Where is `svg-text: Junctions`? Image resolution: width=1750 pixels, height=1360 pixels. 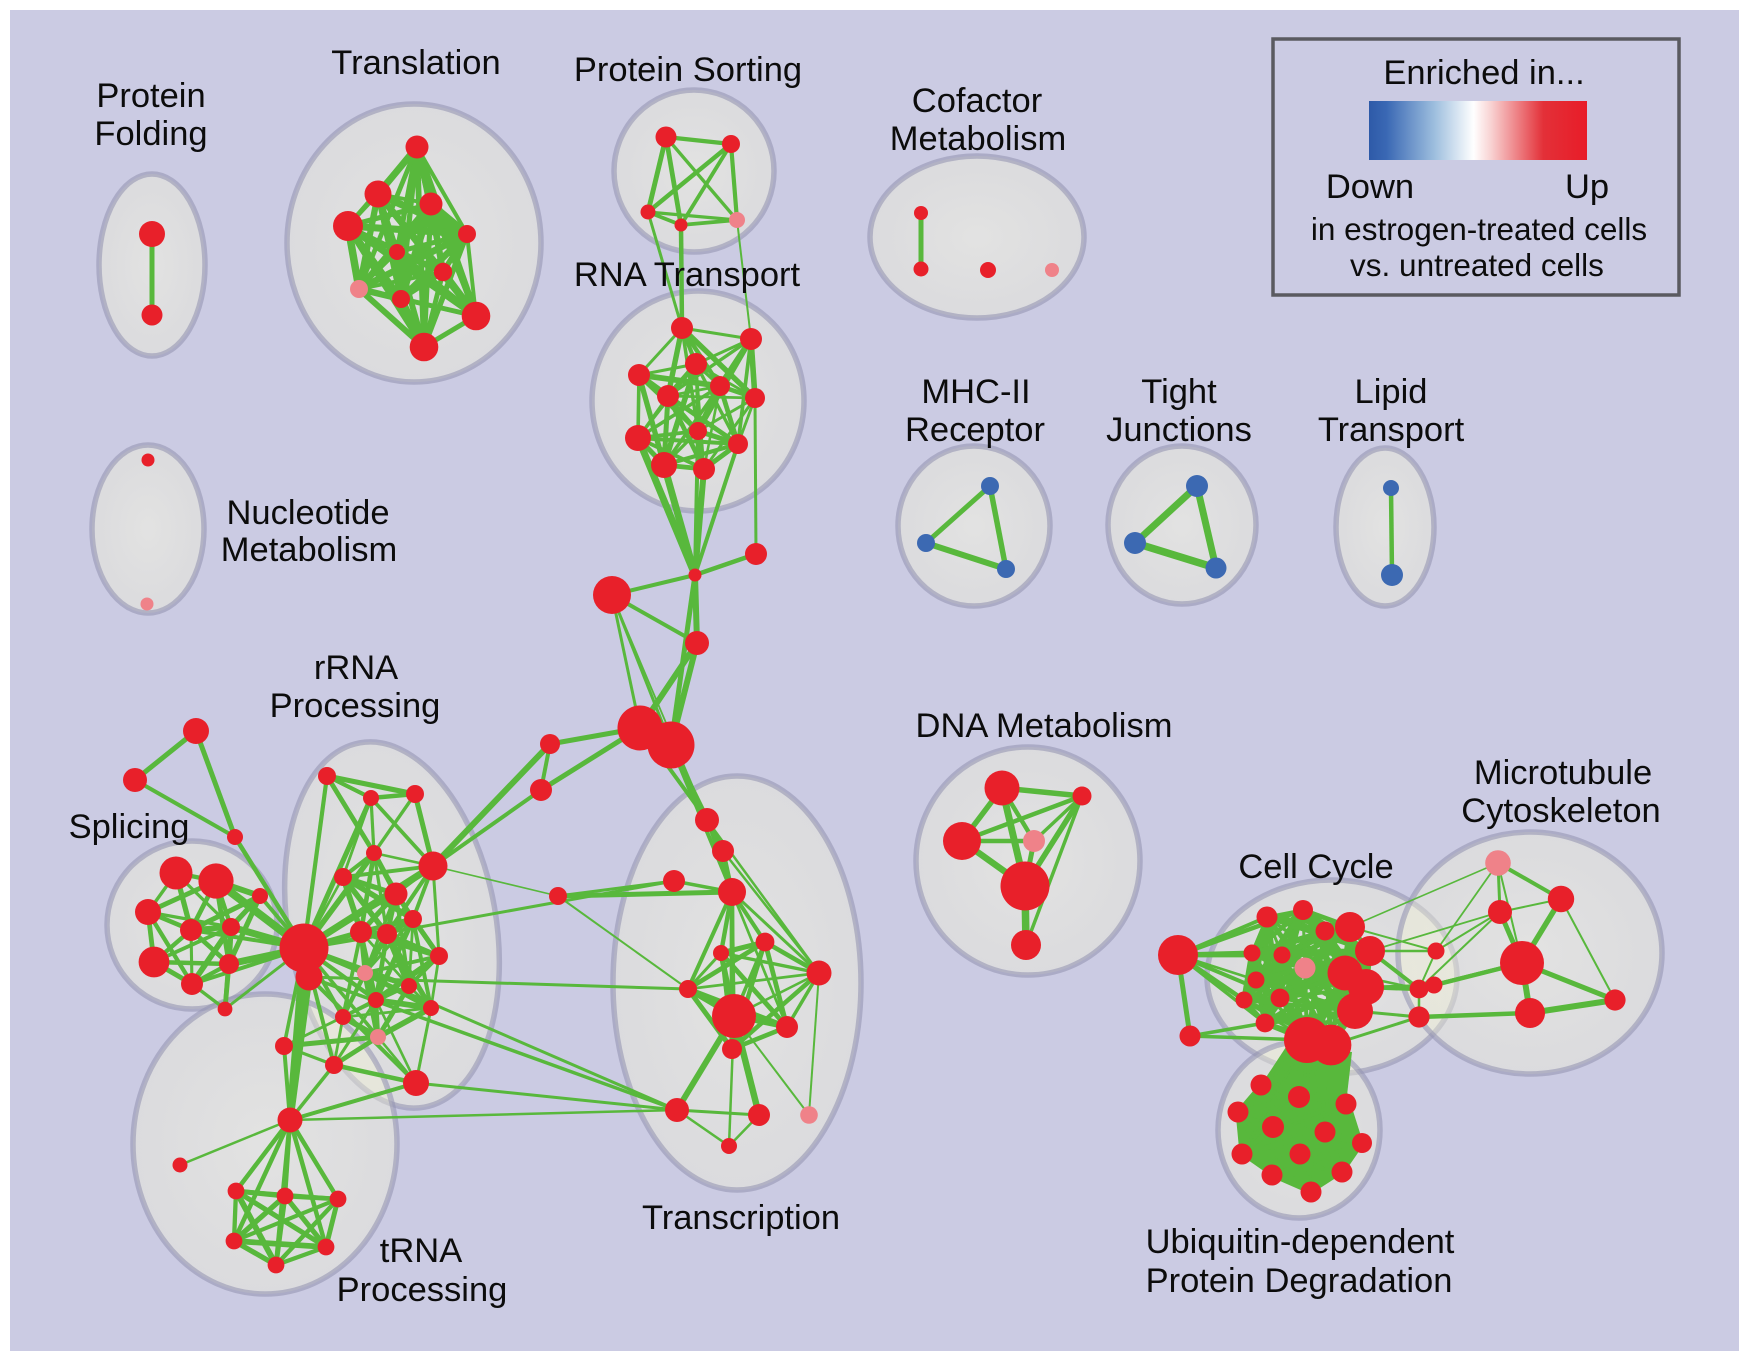 svg-text: Junctions is located at coordinates (1179, 430).